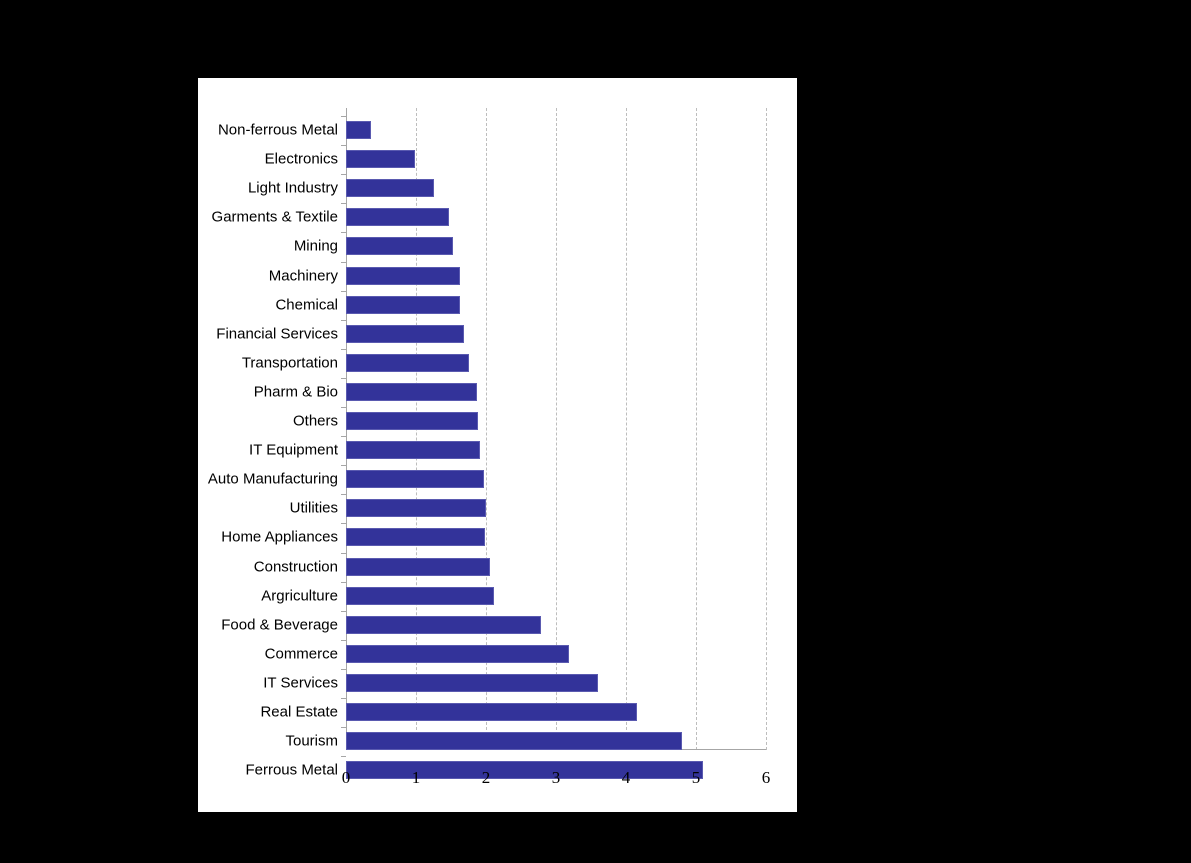 This screenshot has height=863, width=1191. I want to click on bar-row: Tourism, so click(483, 739).